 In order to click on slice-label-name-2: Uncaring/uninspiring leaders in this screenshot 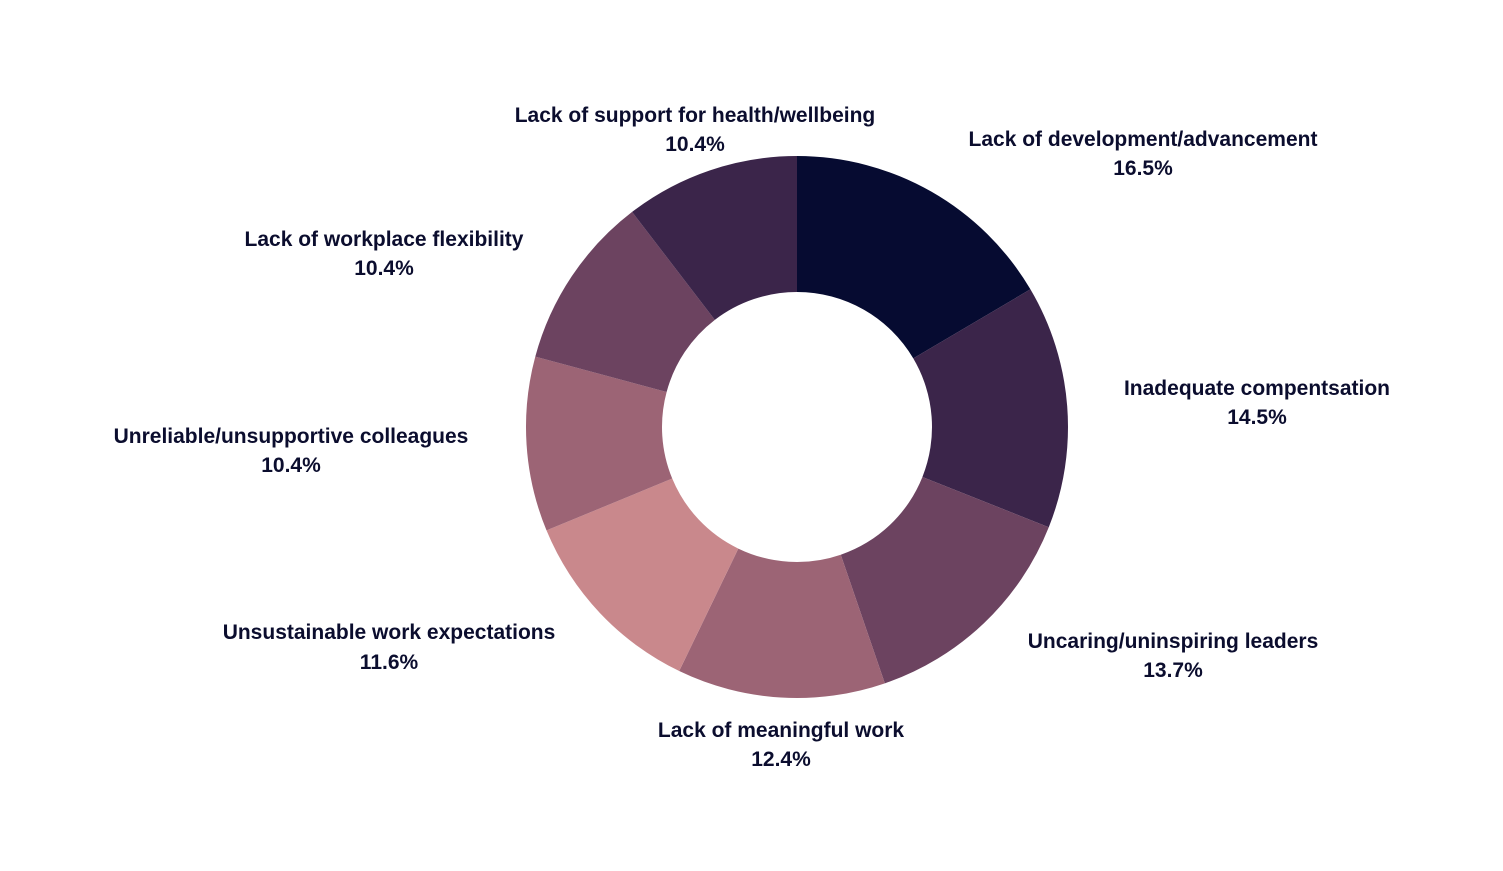, I will do `click(1173, 641)`.